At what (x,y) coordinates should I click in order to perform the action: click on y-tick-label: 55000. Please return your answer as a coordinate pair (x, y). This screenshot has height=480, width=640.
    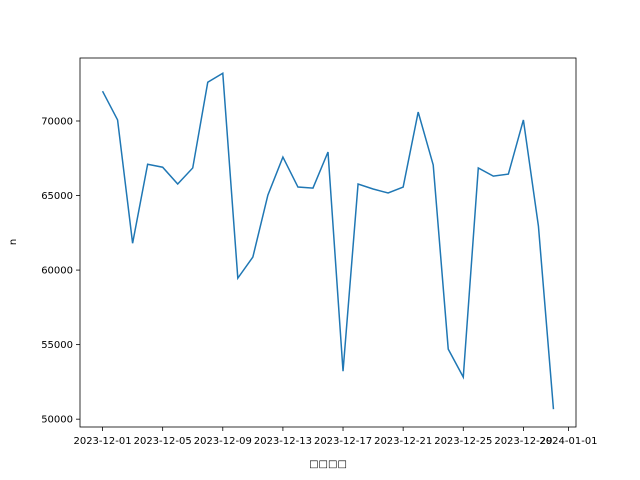
    Looking at the image, I should click on (57, 345).